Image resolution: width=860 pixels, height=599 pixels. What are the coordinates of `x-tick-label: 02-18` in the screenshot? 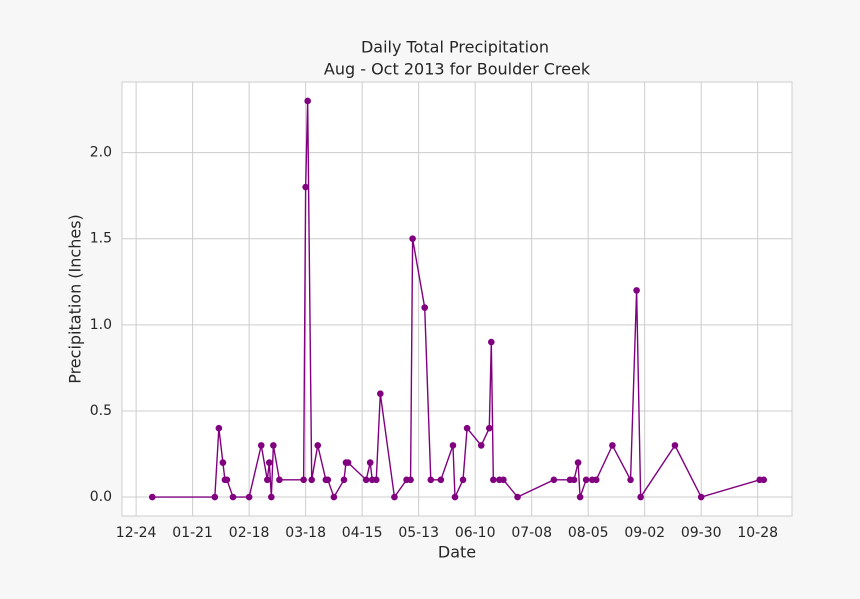 It's located at (249, 533).